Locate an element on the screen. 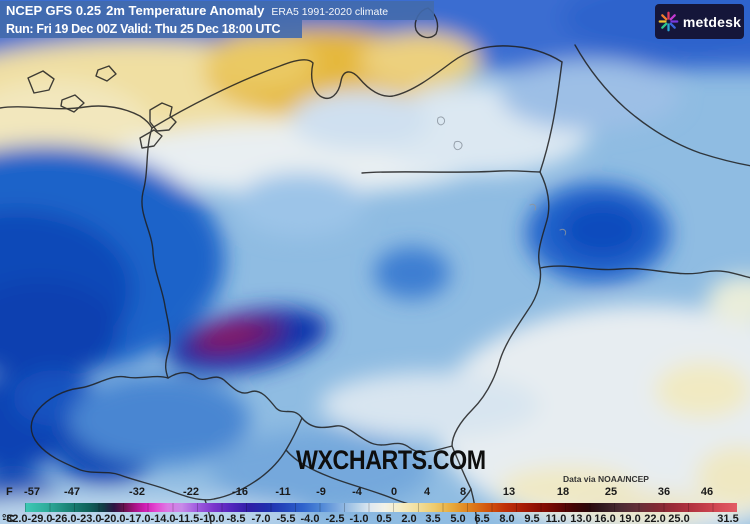 The height and width of the screenshot is (524, 750). celsius-tick: 11.0 is located at coordinates (556, 518).